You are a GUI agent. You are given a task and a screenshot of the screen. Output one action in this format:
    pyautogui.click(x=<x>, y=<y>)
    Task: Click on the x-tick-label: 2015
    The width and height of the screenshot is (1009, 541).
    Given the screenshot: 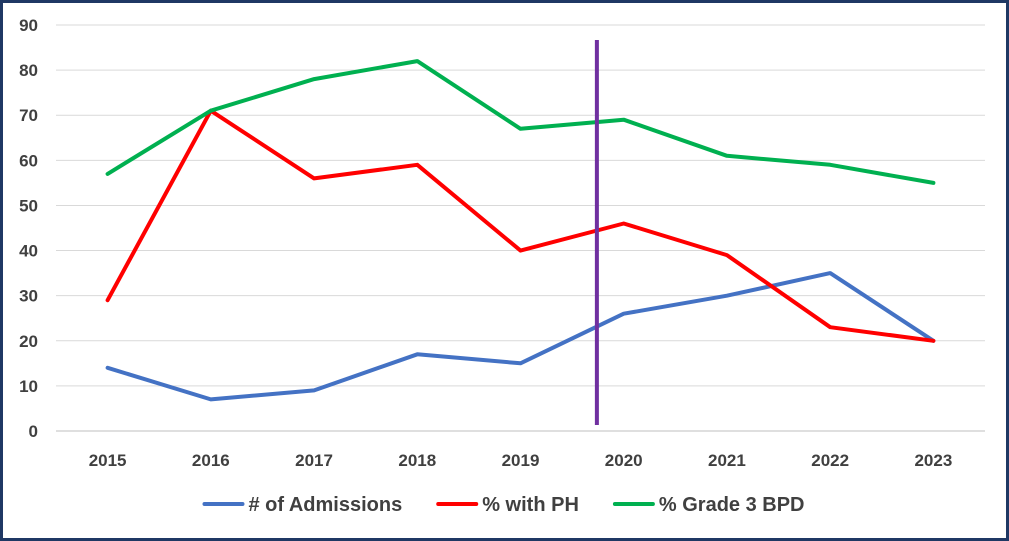 What is the action you would take?
    pyautogui.click(x=108, y=460)
    